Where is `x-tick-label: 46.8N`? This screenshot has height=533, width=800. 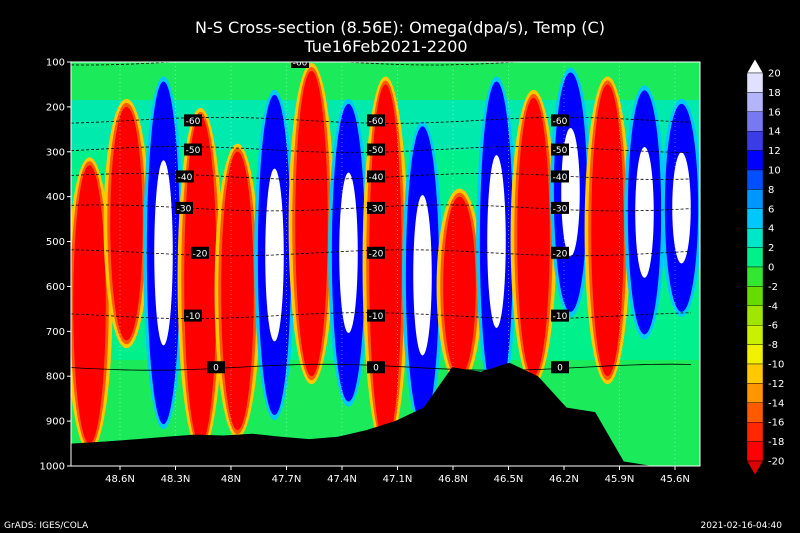 x-tick-label: 46.8N is located at coordinates (453, 479).